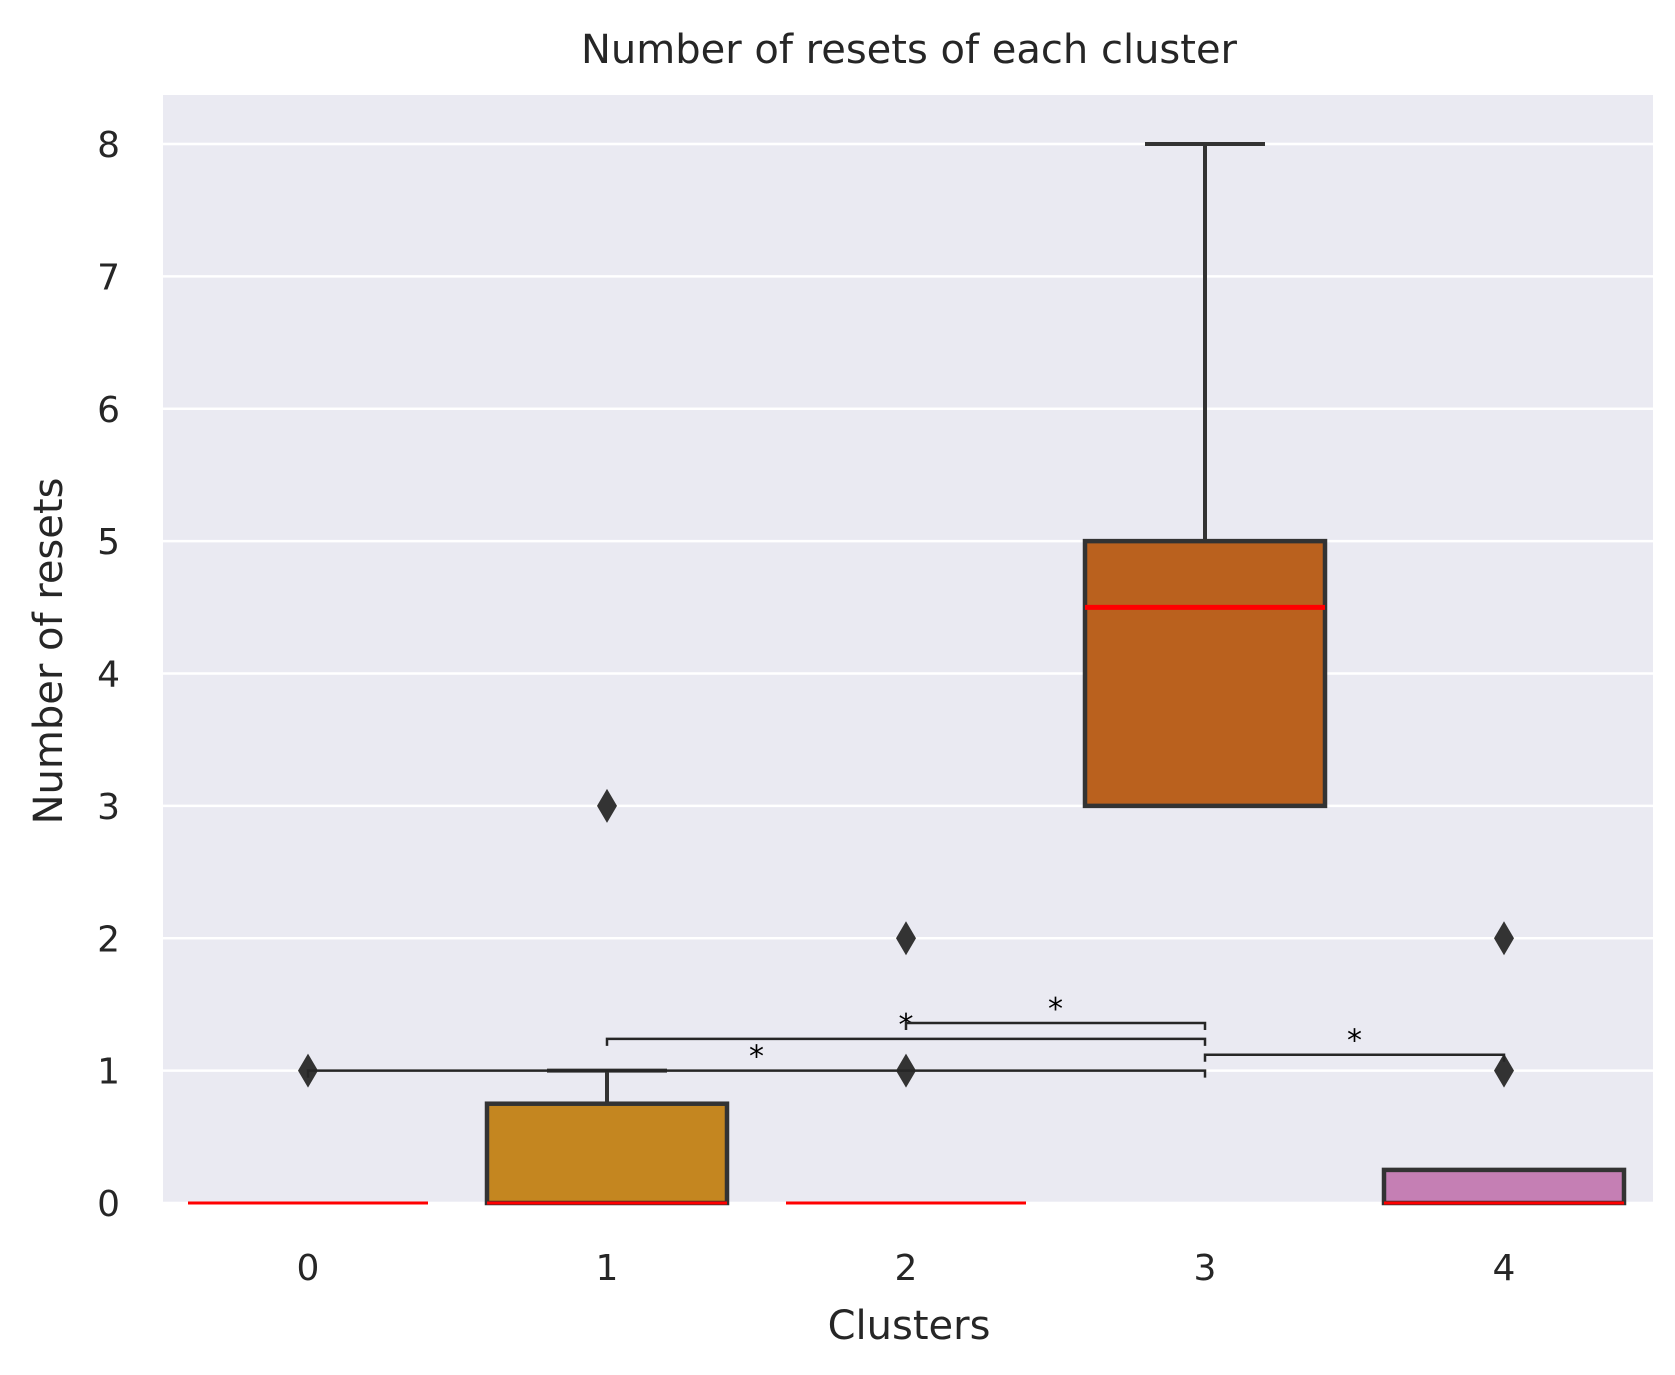 The image size is (1675, 1375). What do you see at coordinates (909, 50) in the screenshot?
I see `chart-title: Number of resets of each cluster` at bounding box center [909, 50].